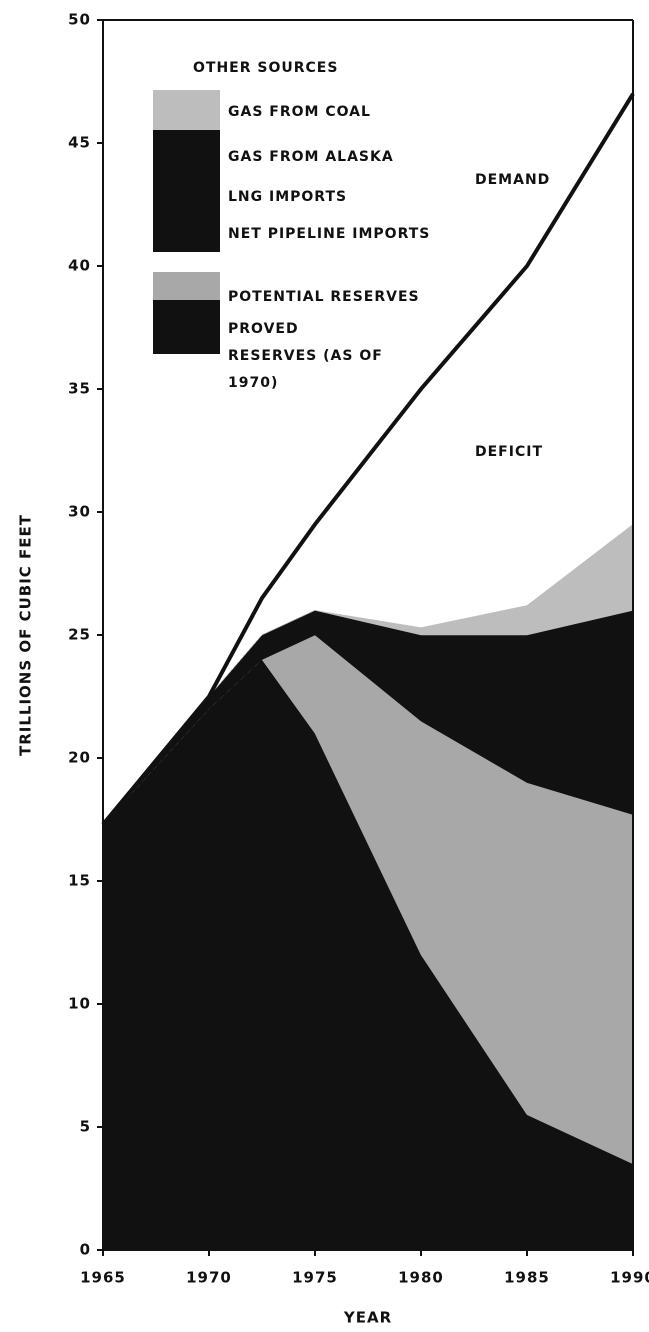 This screenshot has width=649, height=1332. Describe the element at coordinates (79, 512) in the screenshot. I see `y-tick-label: 30` at that location.